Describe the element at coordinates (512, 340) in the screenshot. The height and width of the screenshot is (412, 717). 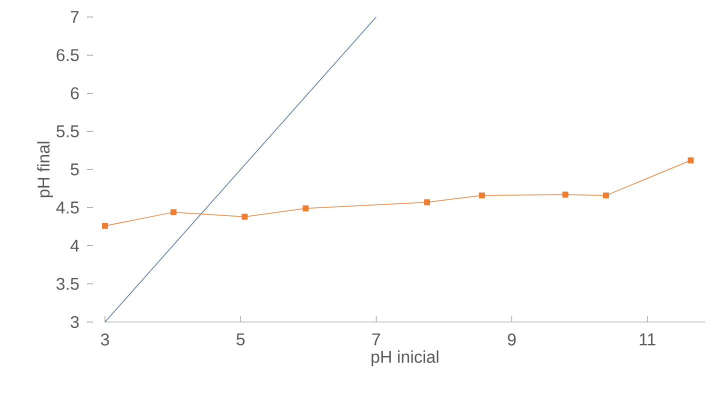
I see `x-tick-label: 9` at that location.